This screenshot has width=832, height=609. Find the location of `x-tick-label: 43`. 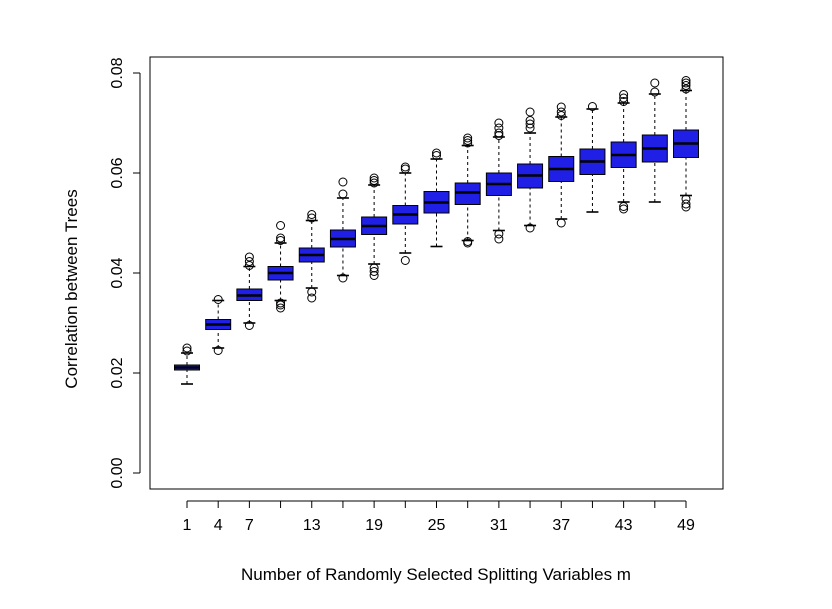

x-tick-label: 43 is located at coordinates (624, 525).